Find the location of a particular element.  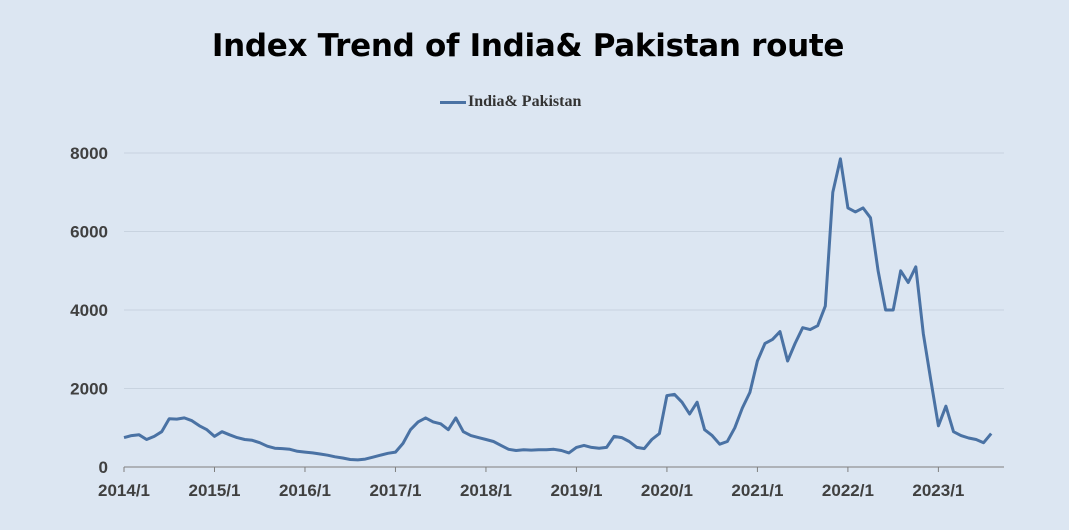

x-tick-label: 2019/1 is located at coordinates (576, 490).